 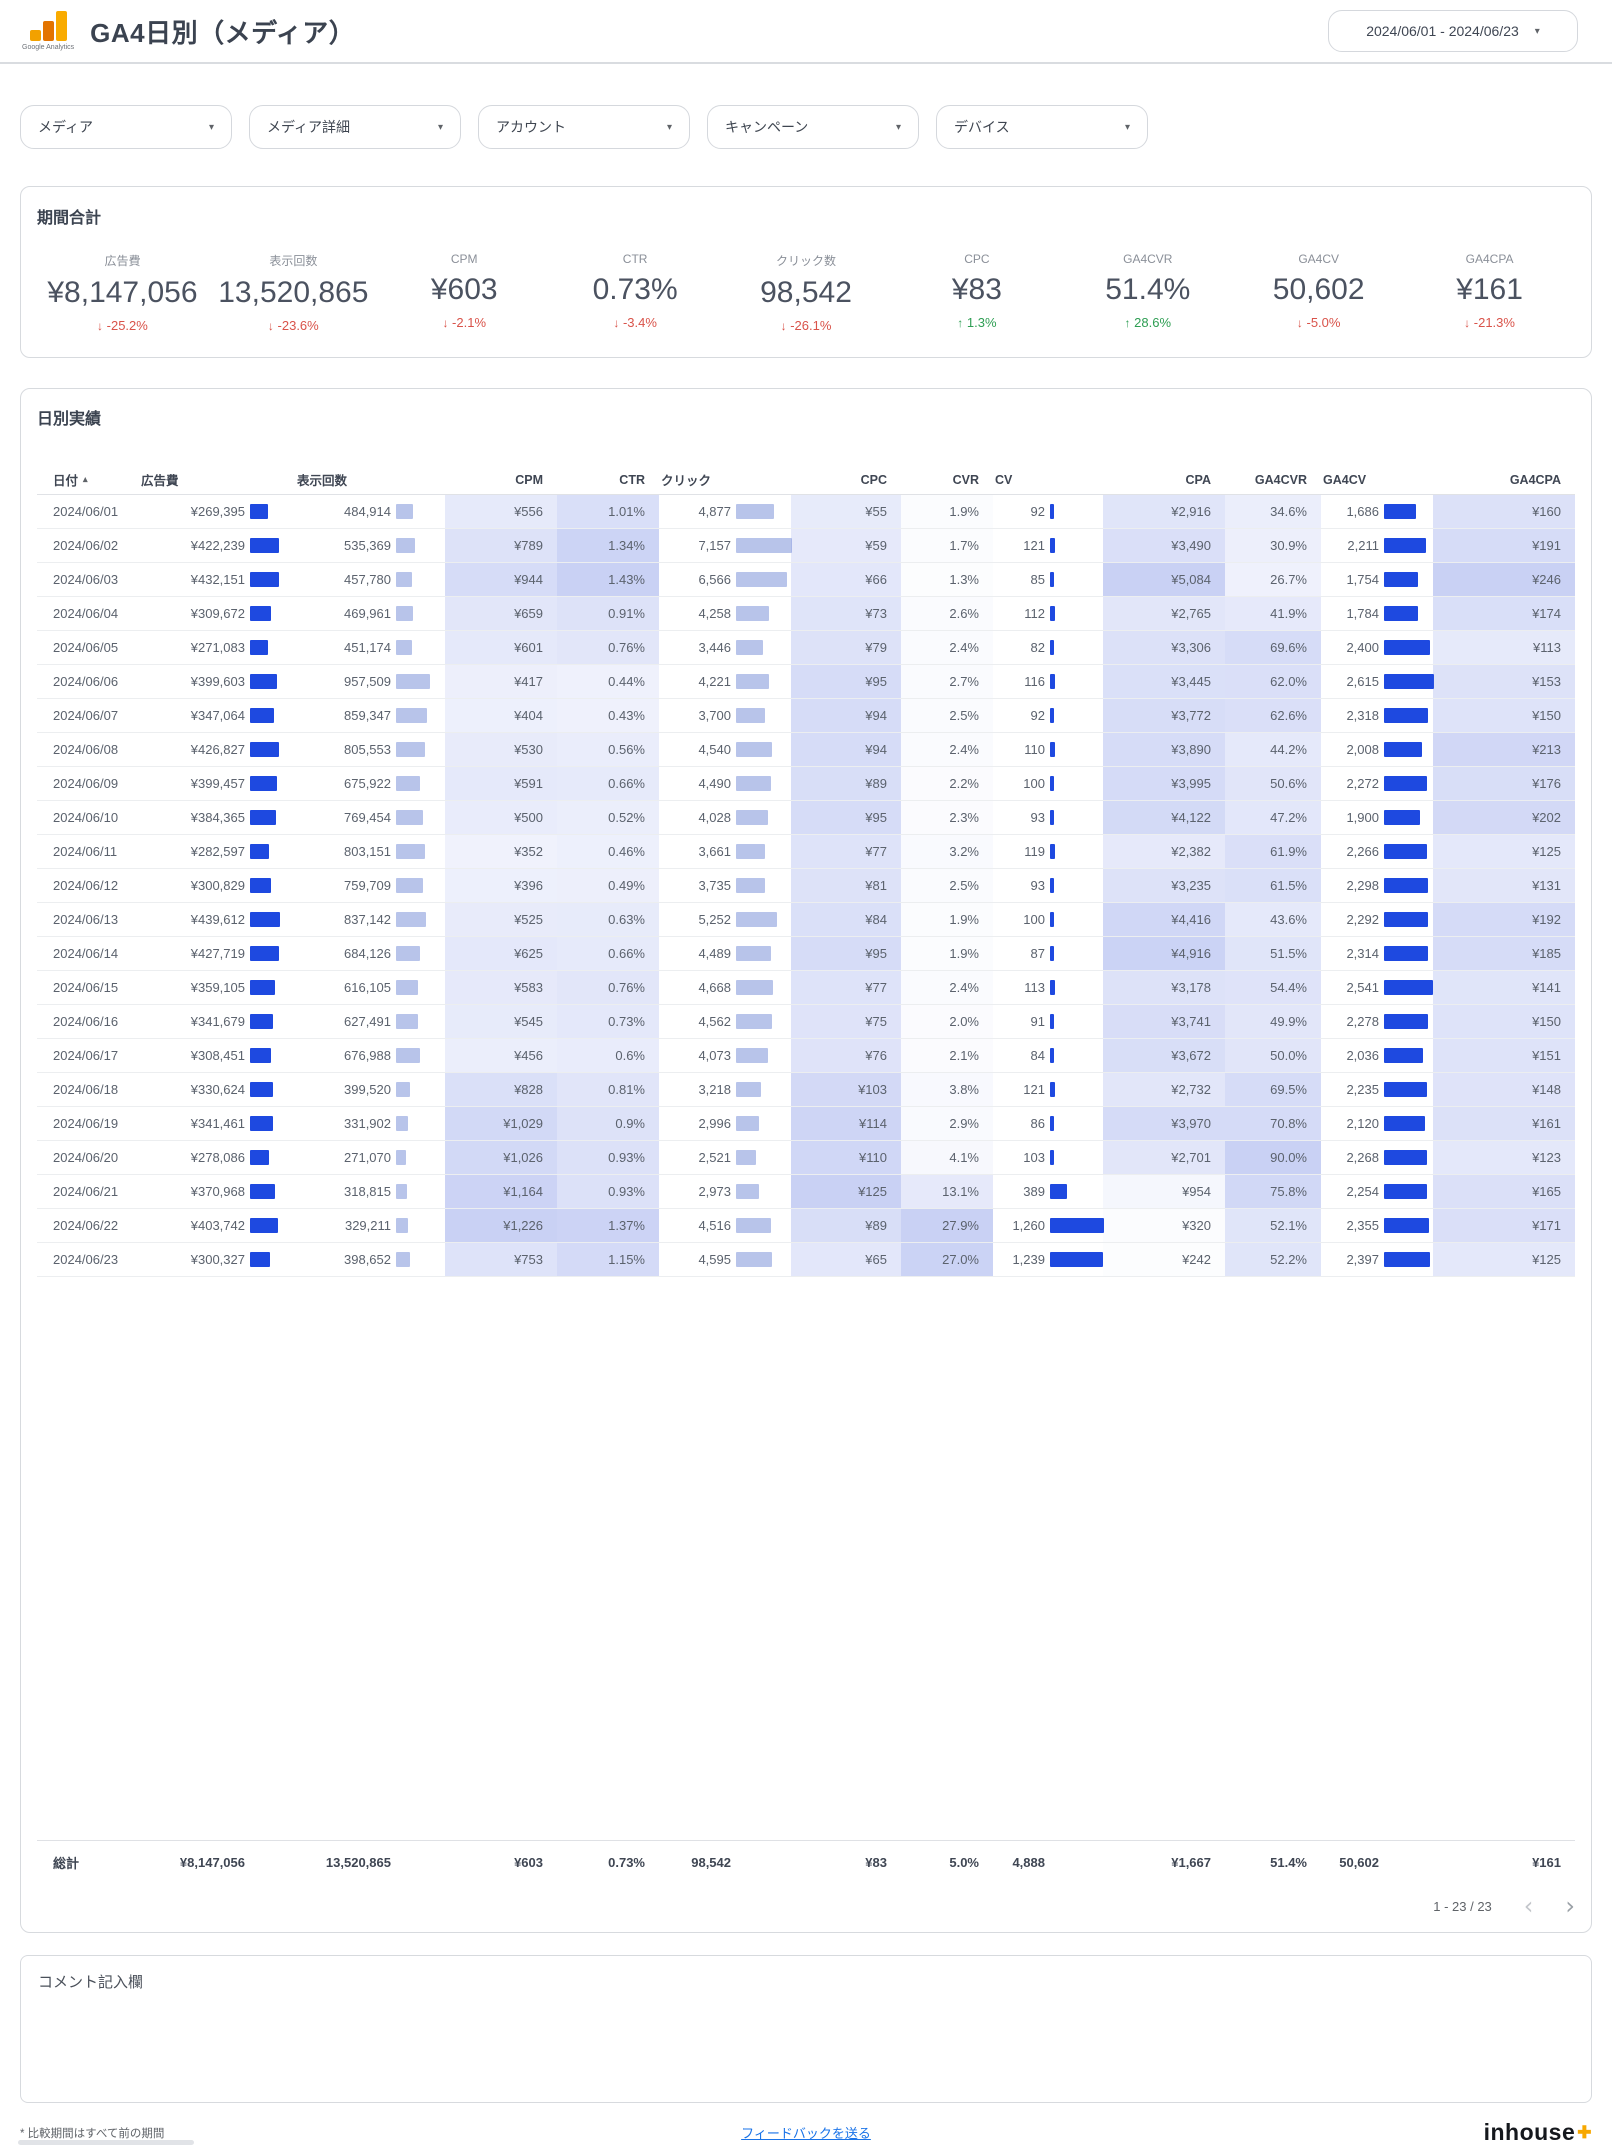 I want to click on column-header-ctr: CTR, so click(x=632, y=479).